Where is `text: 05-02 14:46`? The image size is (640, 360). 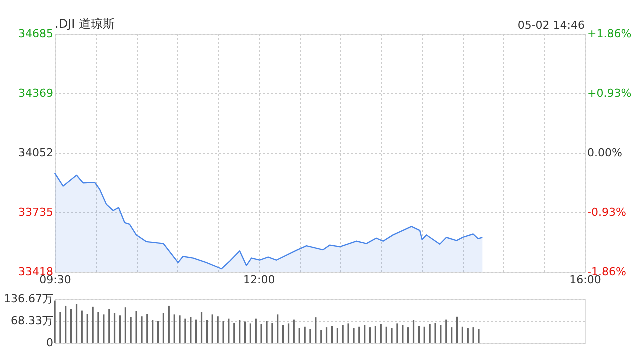 text: 05-02 14:46 is located at coordinates (551, 25).